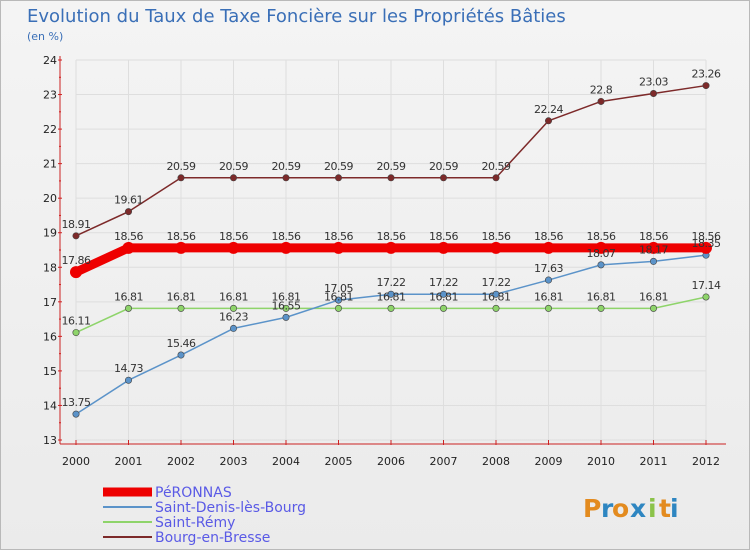 This screenshot has height=550, width=750. I want to click on data-label: 16.55, so click(286, 305).